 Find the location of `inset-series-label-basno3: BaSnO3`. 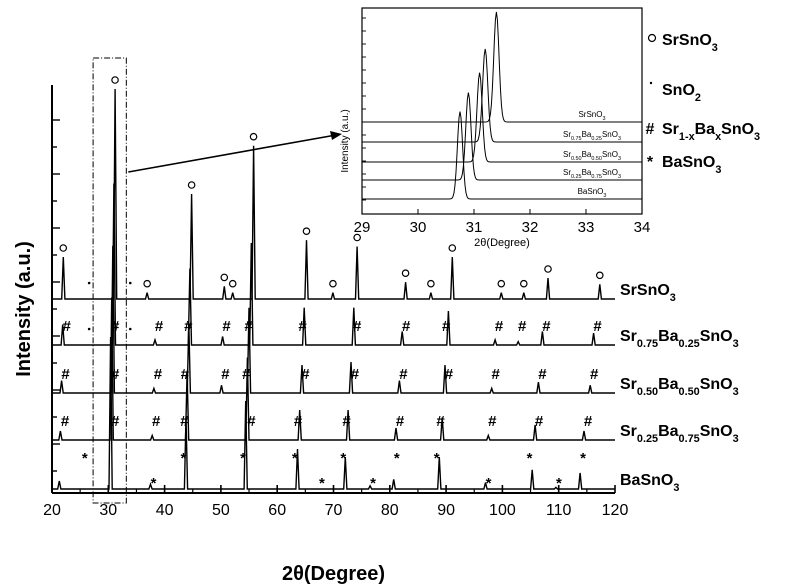

inset-series-label-basno3: BaSnO3 is located at coordinates (592, 193).